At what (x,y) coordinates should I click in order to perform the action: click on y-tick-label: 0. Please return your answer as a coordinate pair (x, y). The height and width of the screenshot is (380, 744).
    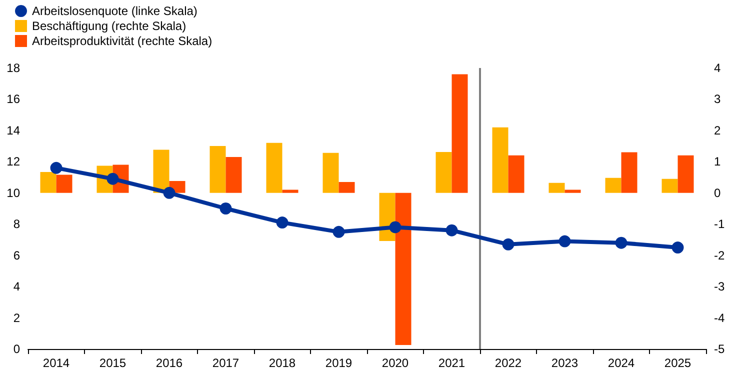
    Looking at the image, I should click on (16, 349).